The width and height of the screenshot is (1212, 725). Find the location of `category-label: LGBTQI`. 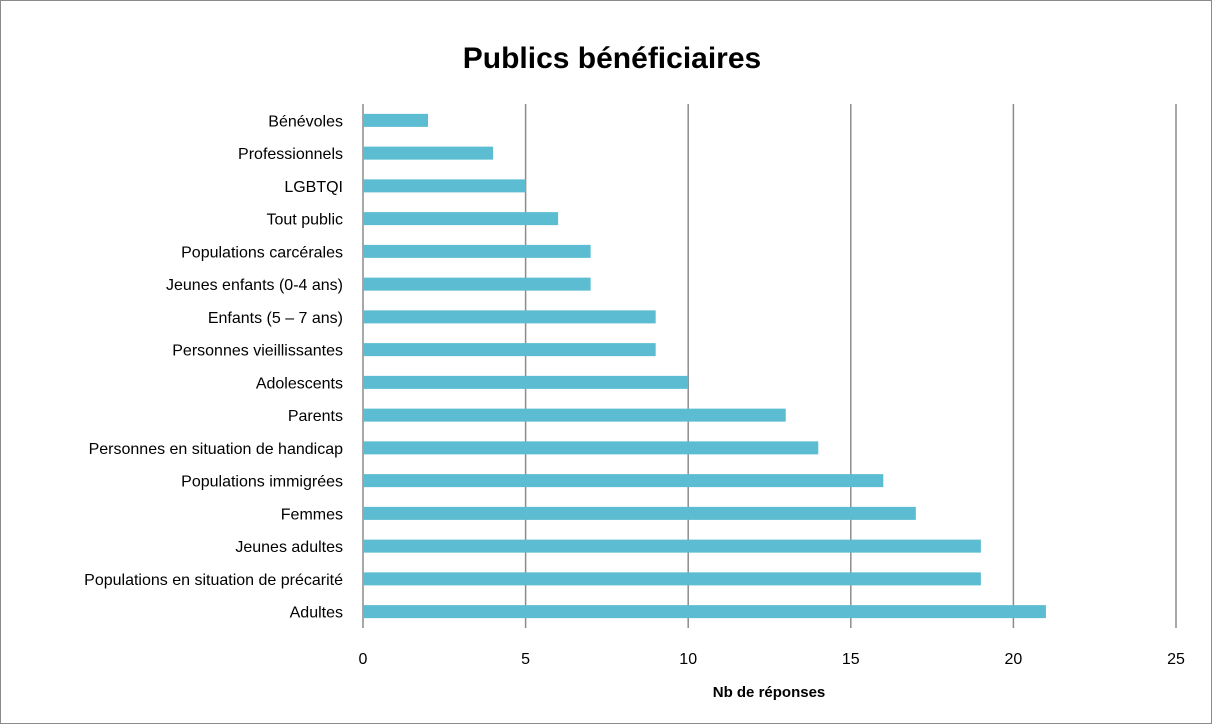

category-label: LGBTQI is located at coordinates (313, 187).